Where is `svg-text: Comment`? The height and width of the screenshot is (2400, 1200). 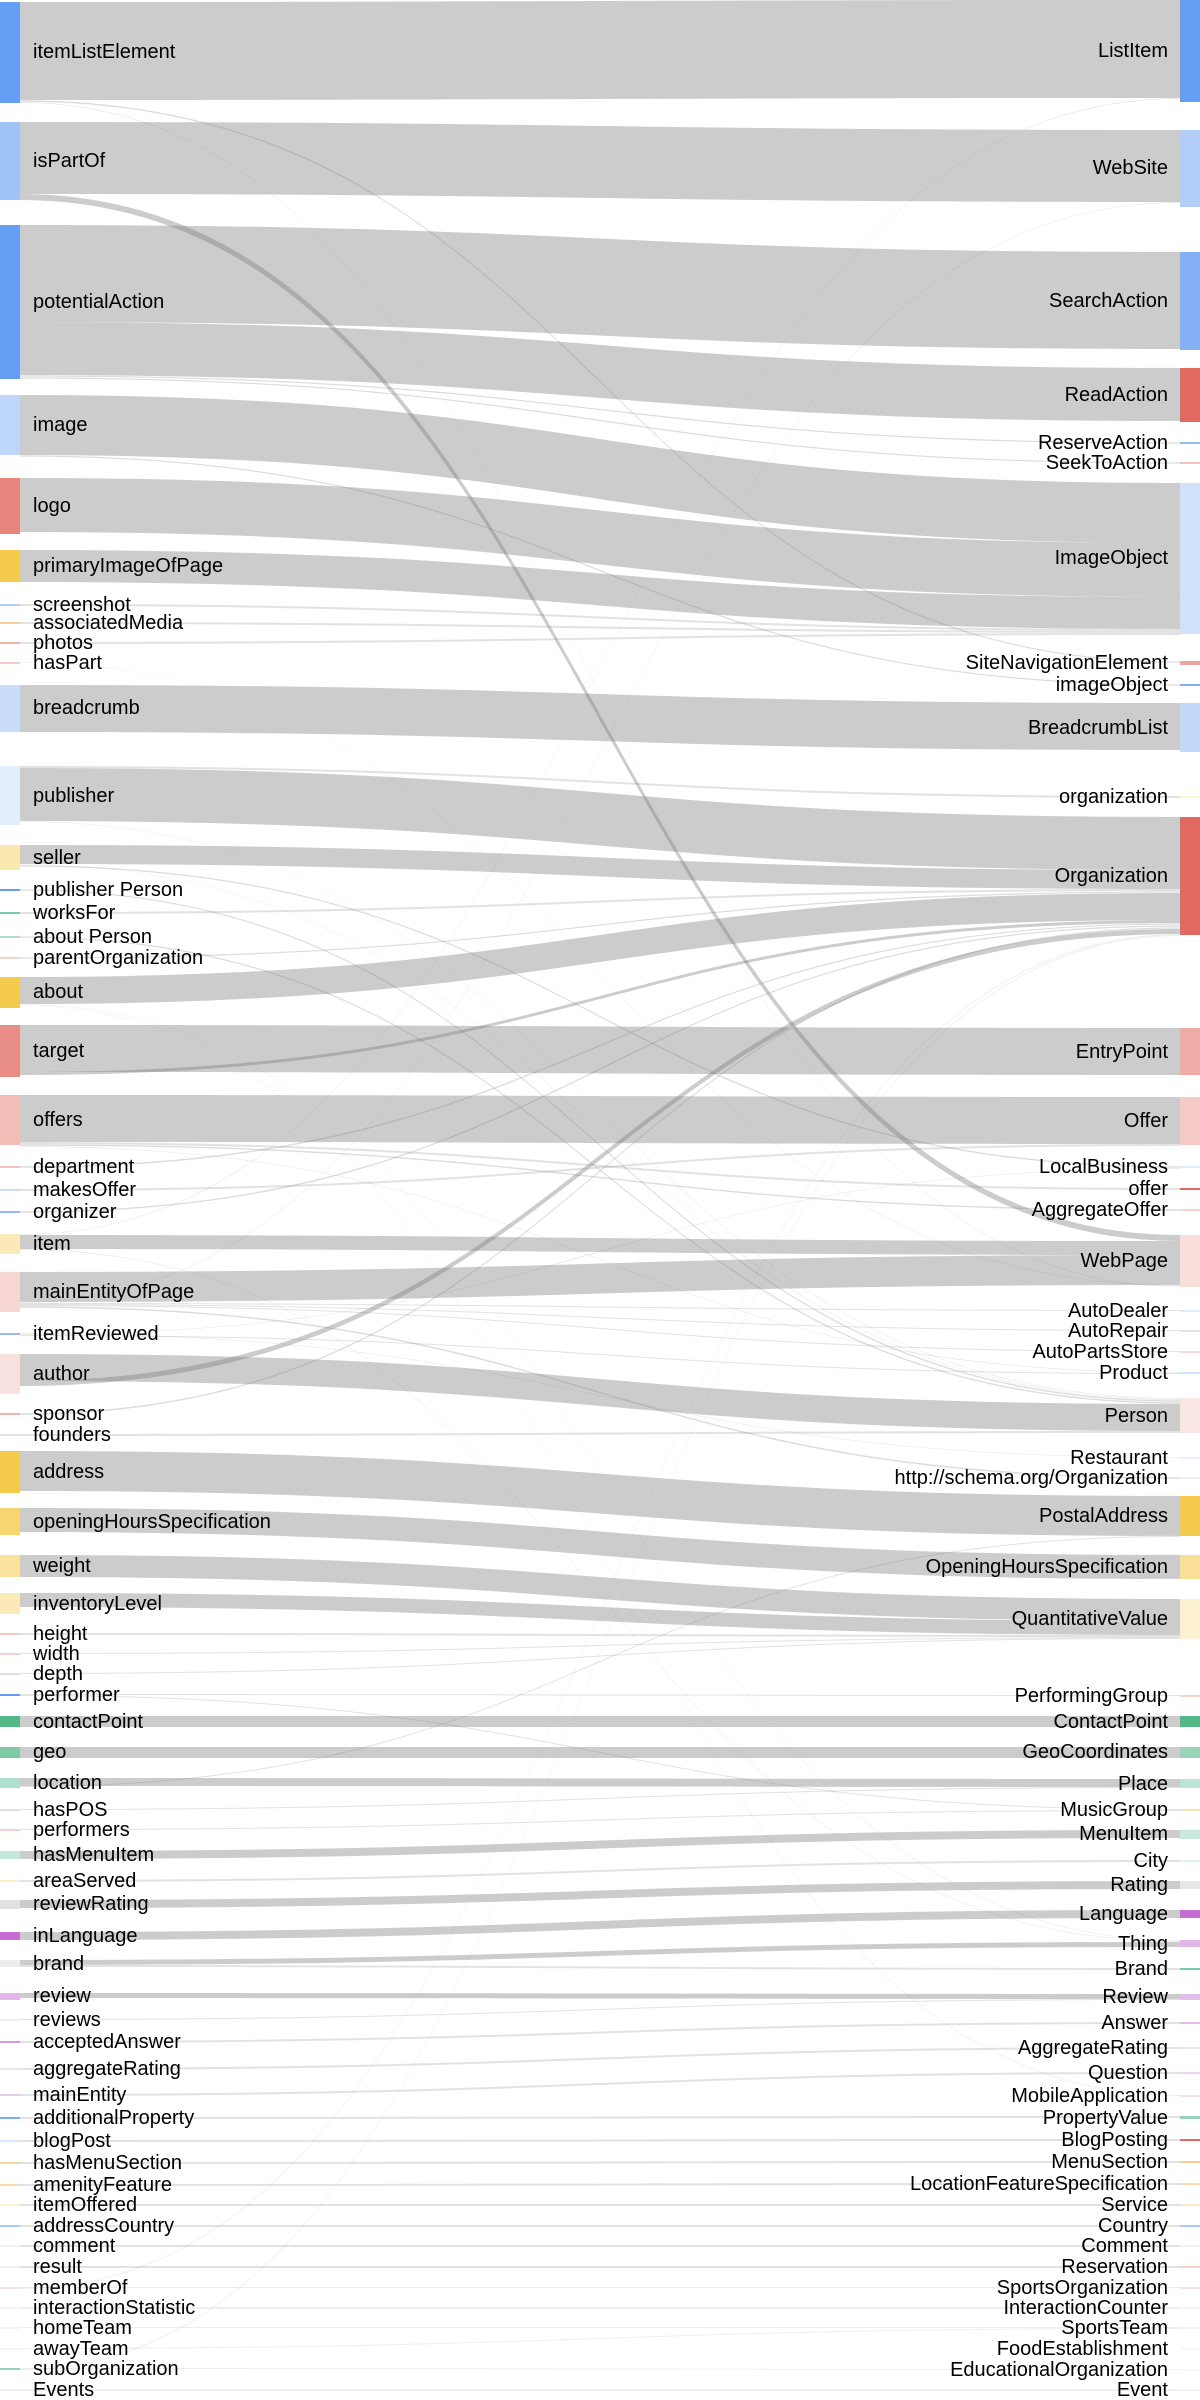
svg-text: Comment is located at coordinates (1124, 2246).